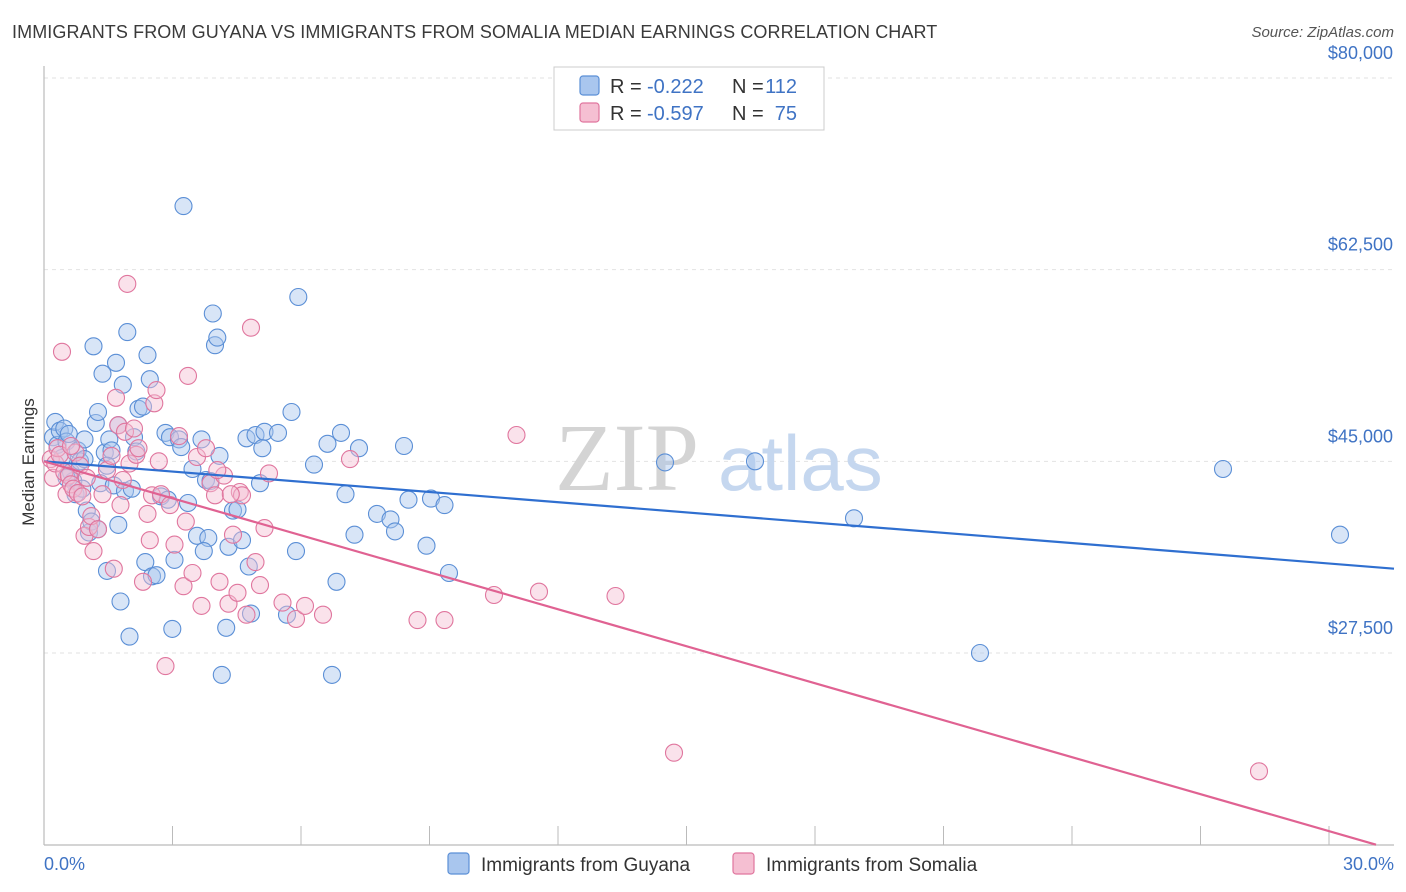  I want to click on stat-guyana-r: -0.222, so click(675, 87).